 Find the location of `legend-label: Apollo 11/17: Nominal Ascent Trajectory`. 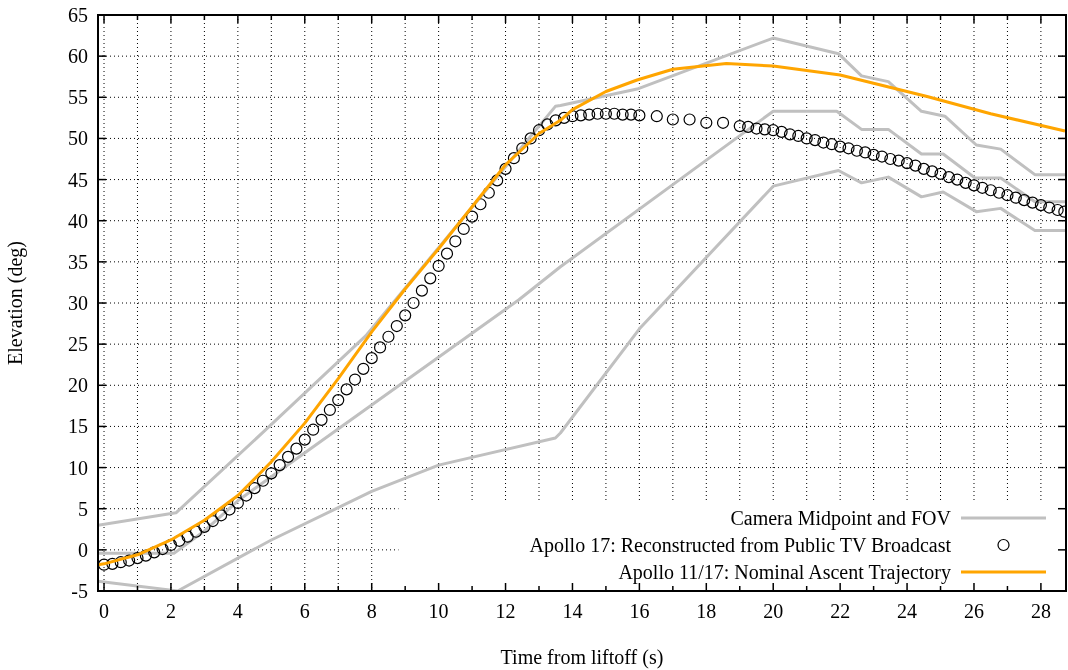

legend-label: Apollo 11/17: Nominal Ascent Trajectory is located at coordinates (784, 572).